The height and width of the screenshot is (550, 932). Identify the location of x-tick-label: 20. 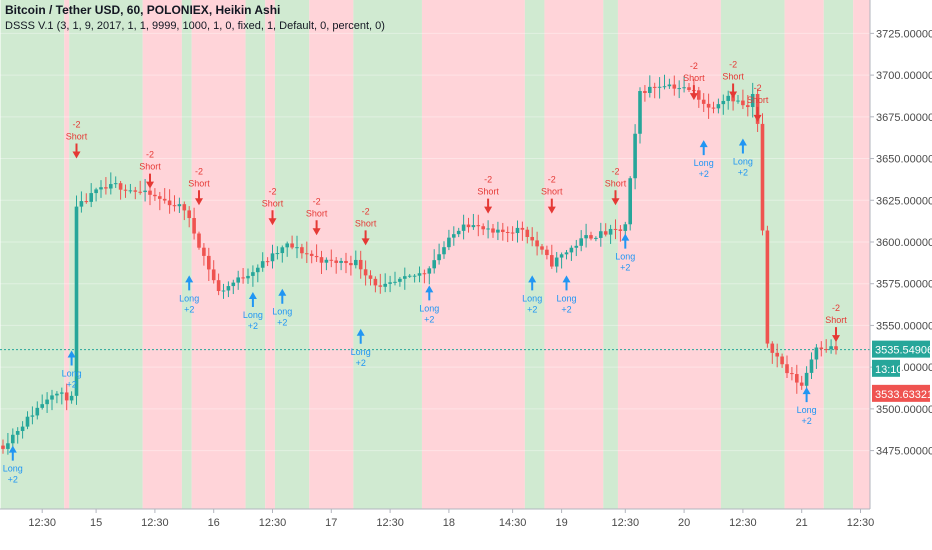
(684, 523).